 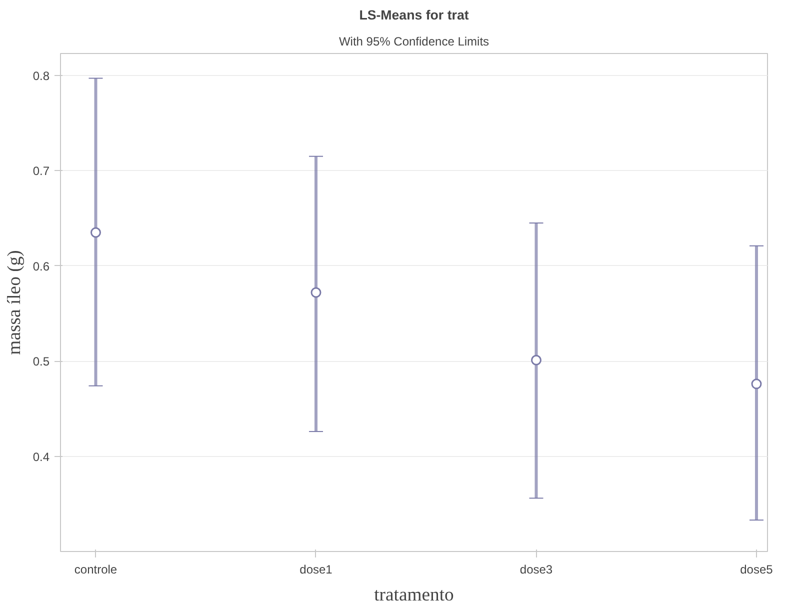 What do you see at coordinates (757, 569) in the screenshot?
I see `x-tick-label: dose5` at bounding box center [757, 569].